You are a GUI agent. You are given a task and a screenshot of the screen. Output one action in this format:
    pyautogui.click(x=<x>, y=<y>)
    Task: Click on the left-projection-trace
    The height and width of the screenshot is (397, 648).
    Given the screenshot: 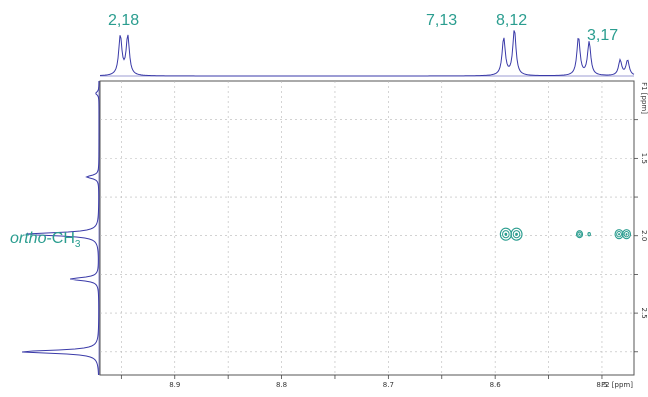 What is the action you would take?
    pyautogui.click(x=61, y=228)
    